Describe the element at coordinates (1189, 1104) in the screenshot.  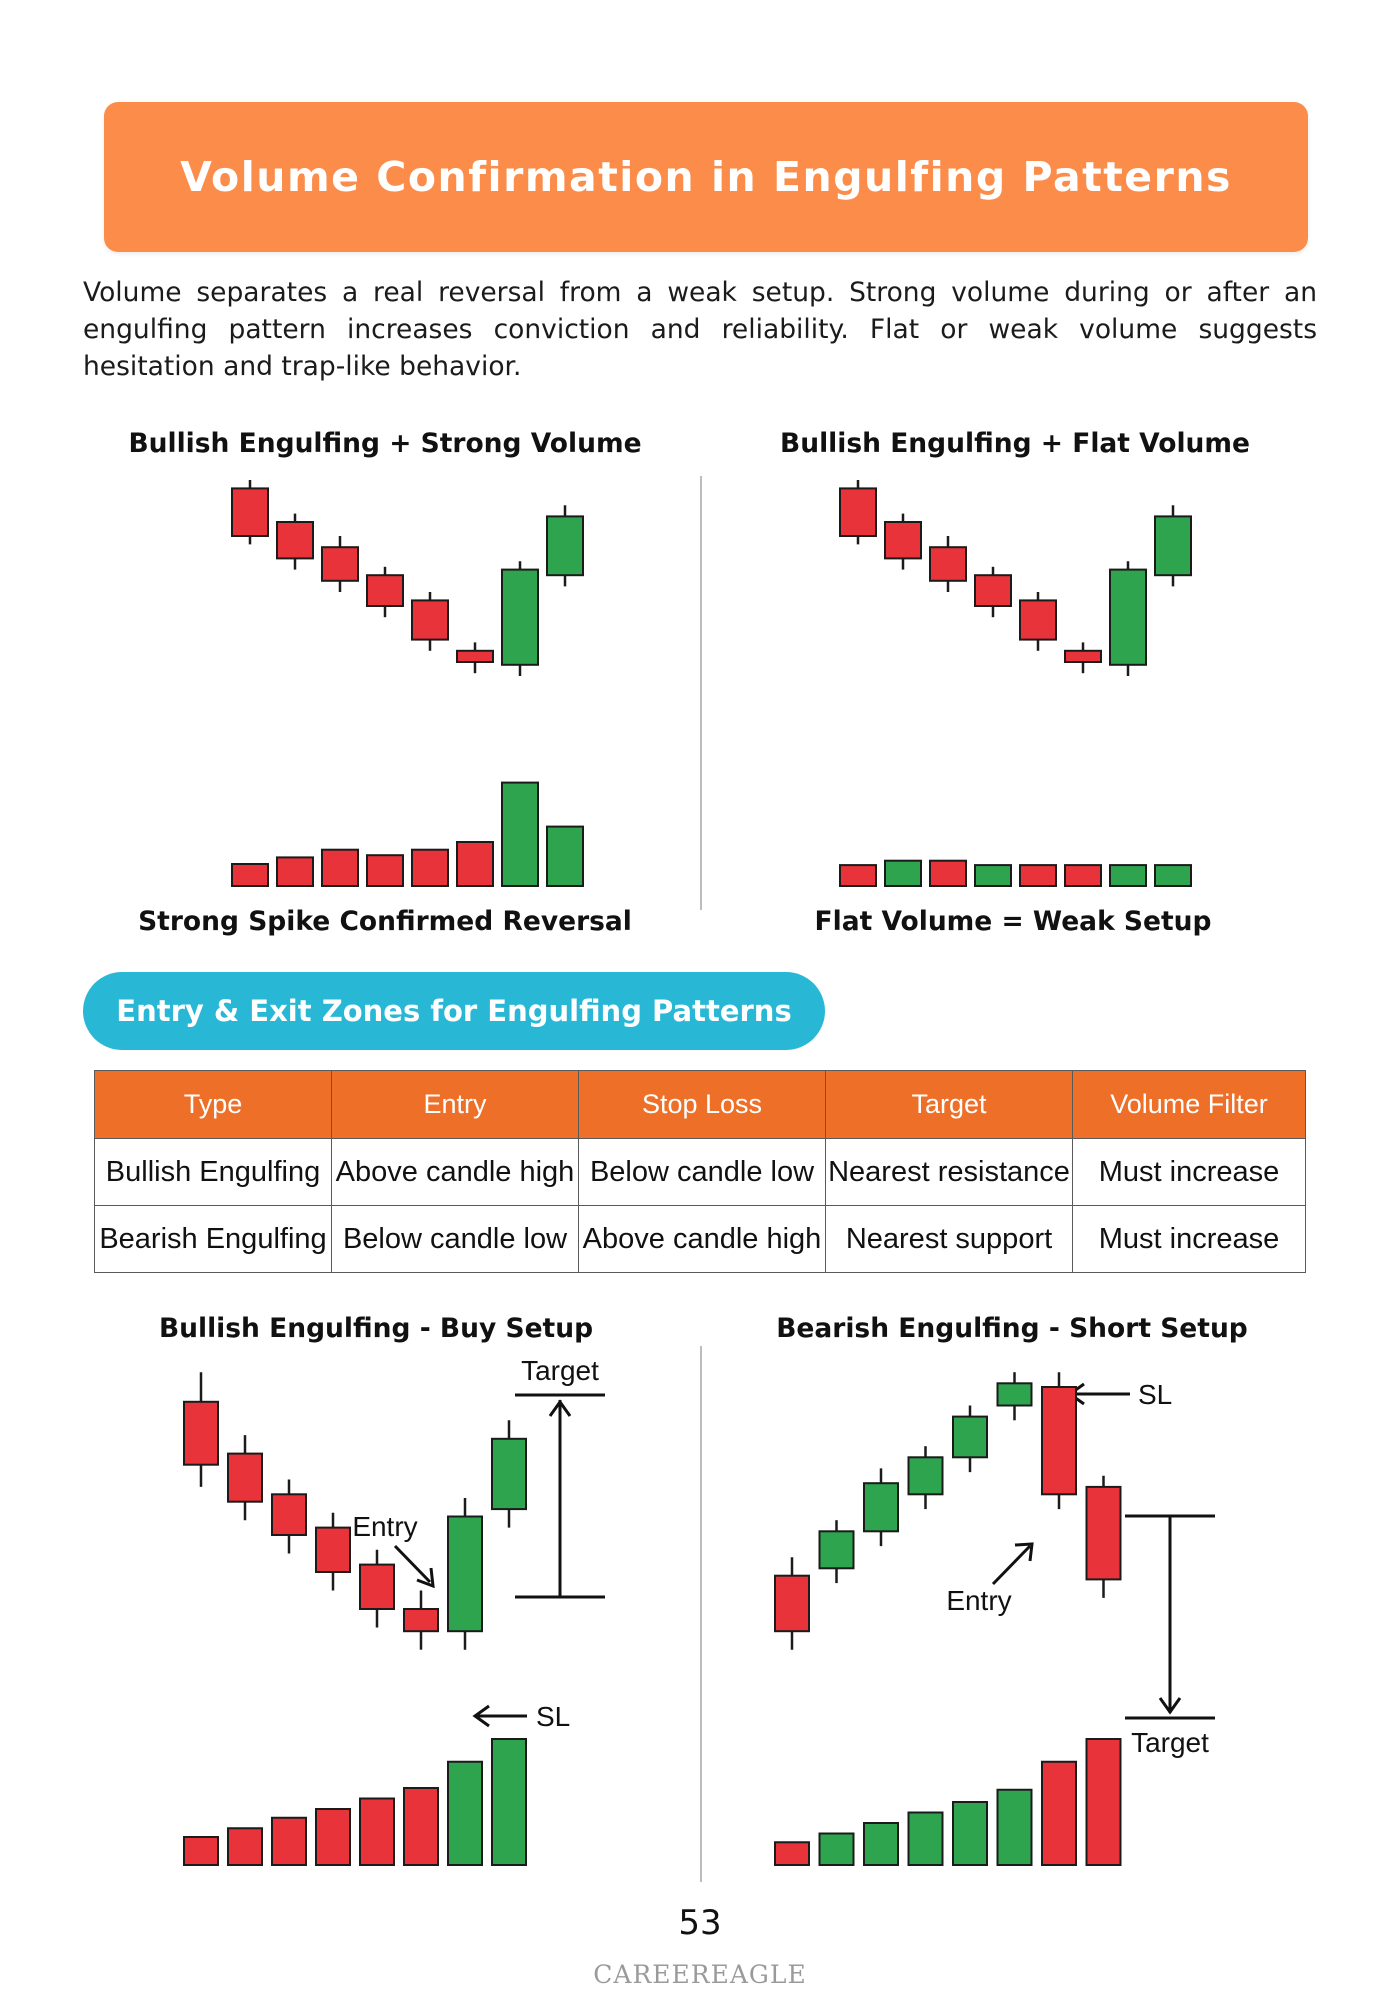
I see `col-volume-filter: Volume Filter` at that location.